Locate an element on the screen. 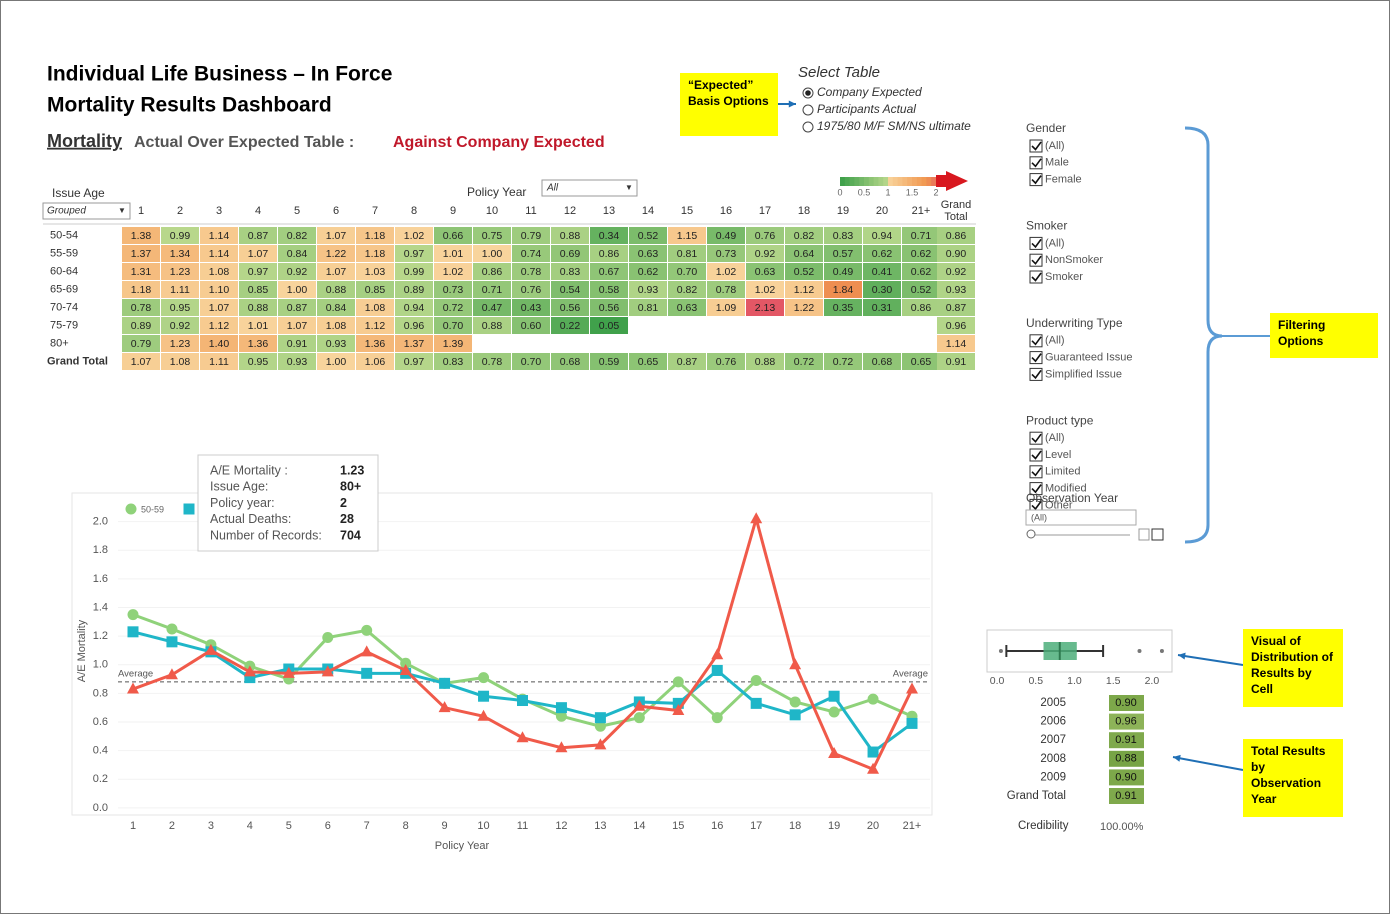  dropdown-value: (All) is located at coordinates (1039, 517).